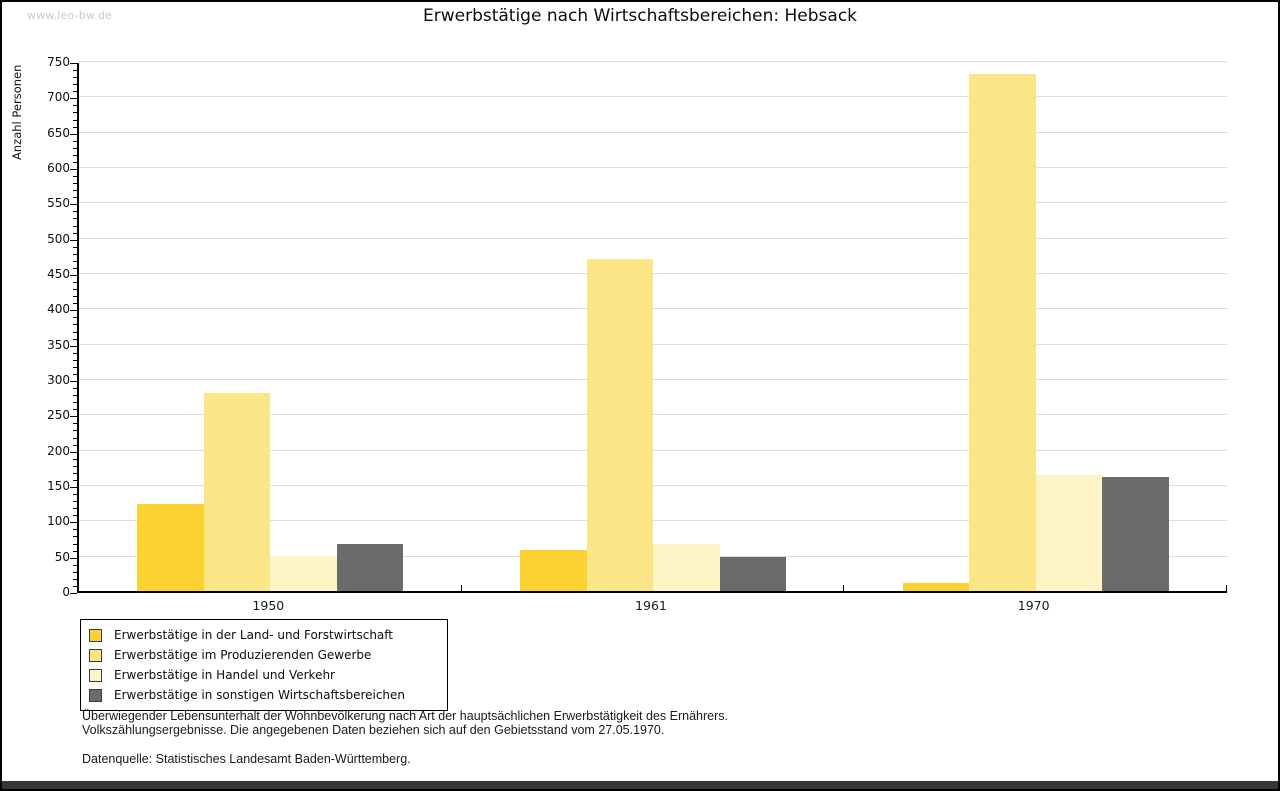 Image resolution: width=1280 pixels, height=791 pixels. I want to click on y-axis-tick-label: 250, so click(58, 415).